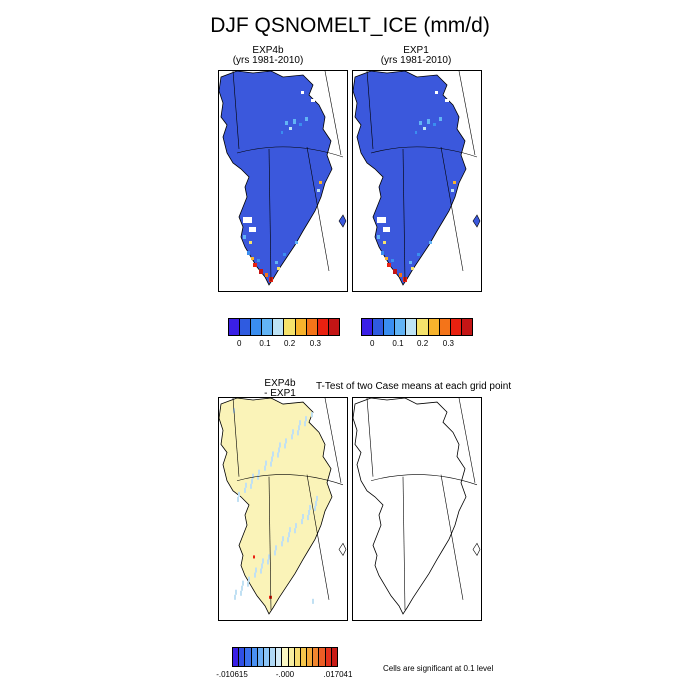  I want to click on panel-diff-map, so click(283, 509).